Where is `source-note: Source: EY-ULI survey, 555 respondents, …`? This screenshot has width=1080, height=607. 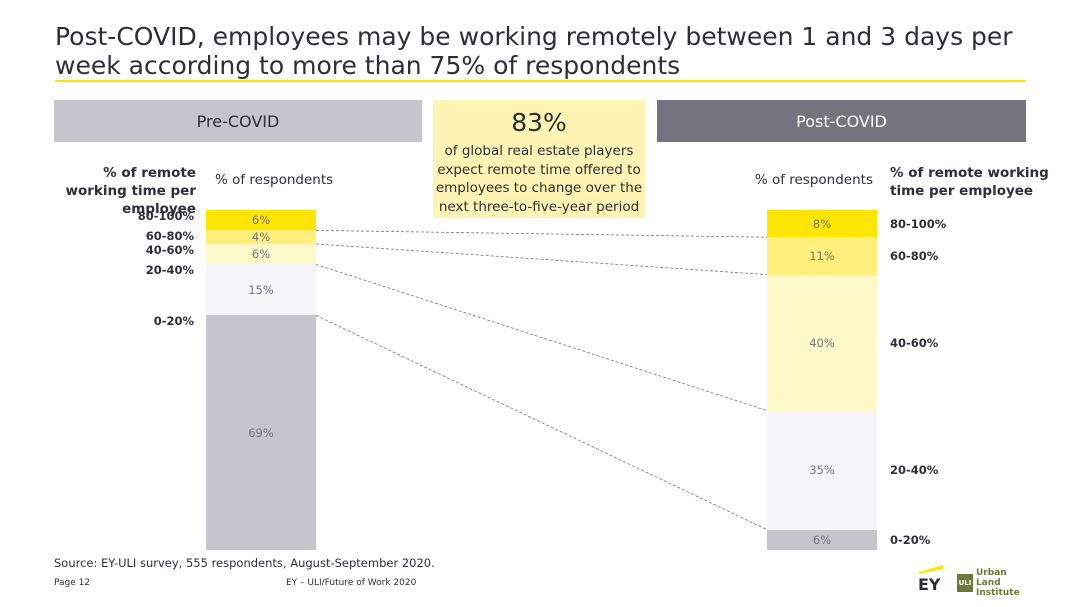 source-note: Source: EY-ULI survey, 555 respondents, … is located at coordinates (244, 563).